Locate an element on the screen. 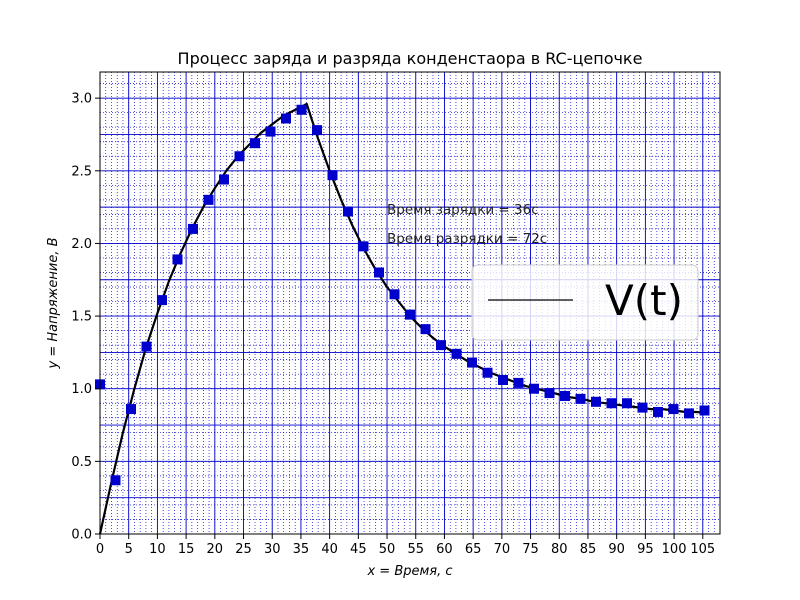  legend-box is located at coordinates (585, 302).